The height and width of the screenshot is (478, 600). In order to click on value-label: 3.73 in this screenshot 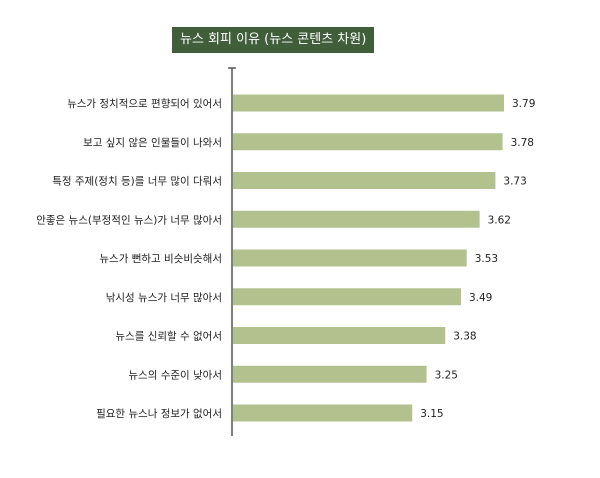, I will do `click(514, 182)`.